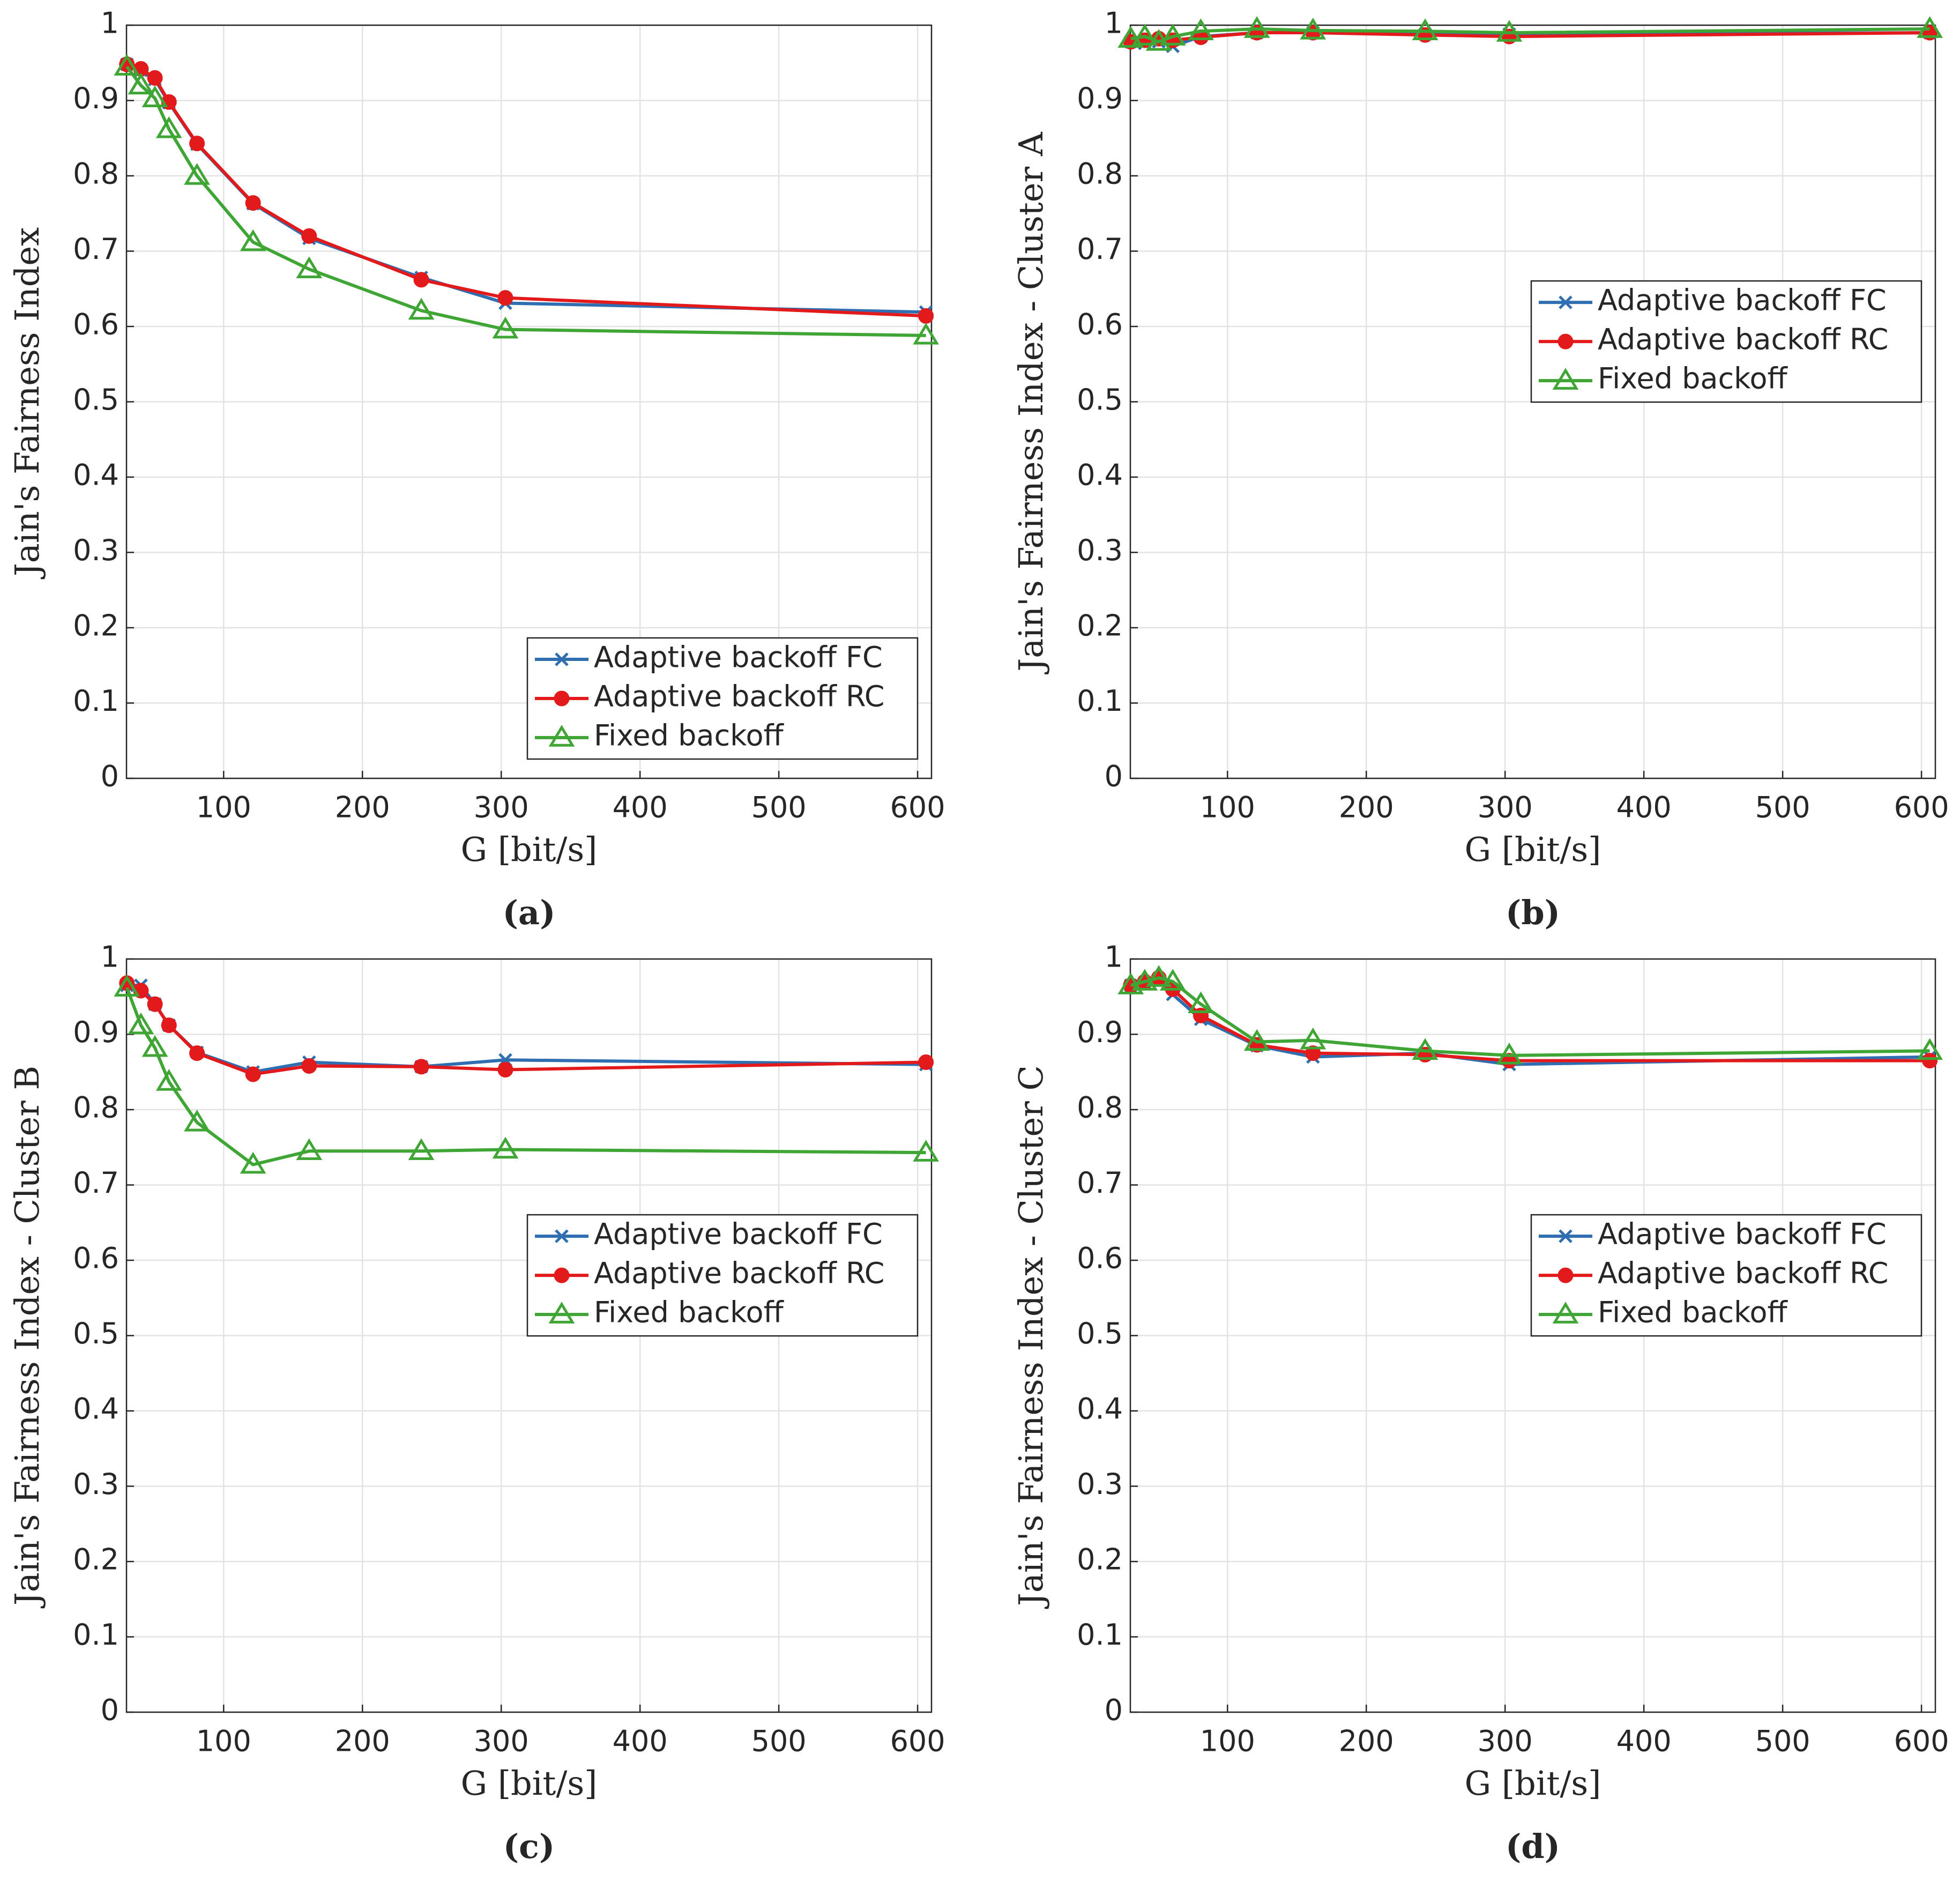 This screenshot has height=1888, width=1960. Describe the element at coordinates (1114, 776) in the screenshot. I see `y-tick-label: 0` at that location.